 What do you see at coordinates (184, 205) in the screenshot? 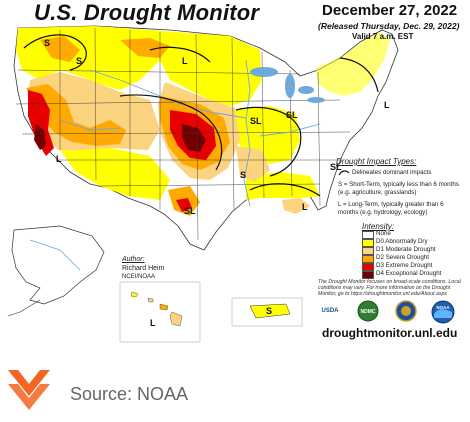
I see `d3-region-texas` at bounding box center [184, 205].